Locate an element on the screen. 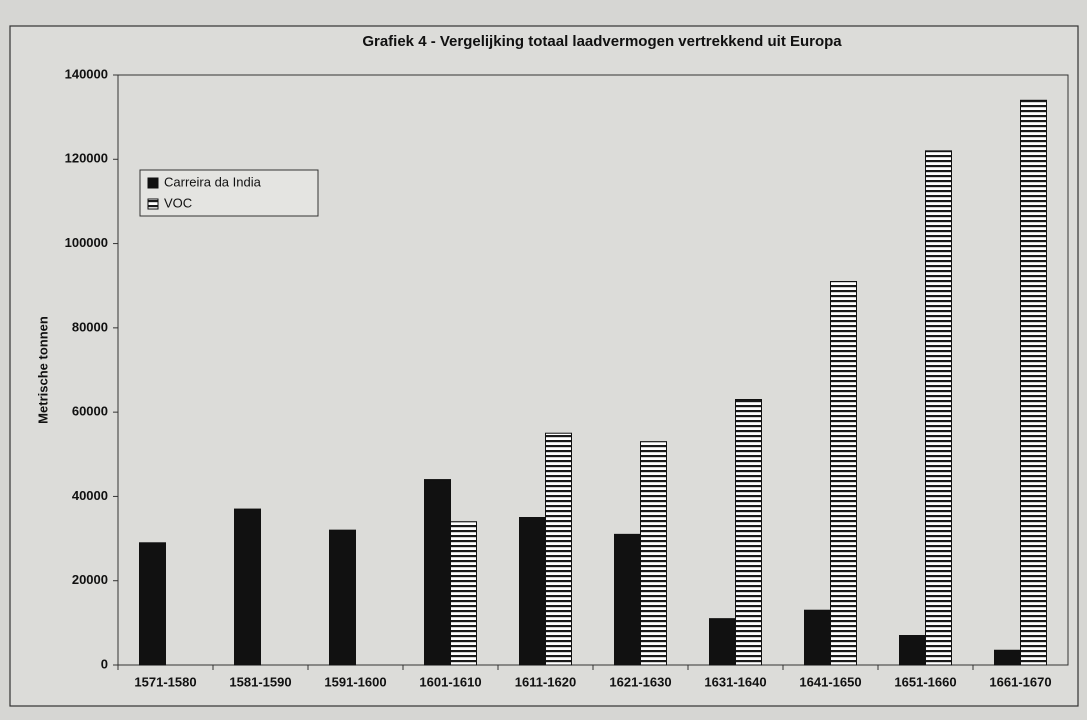  x-tick-label: 1591-1600 is located at coordinates (355, 681).